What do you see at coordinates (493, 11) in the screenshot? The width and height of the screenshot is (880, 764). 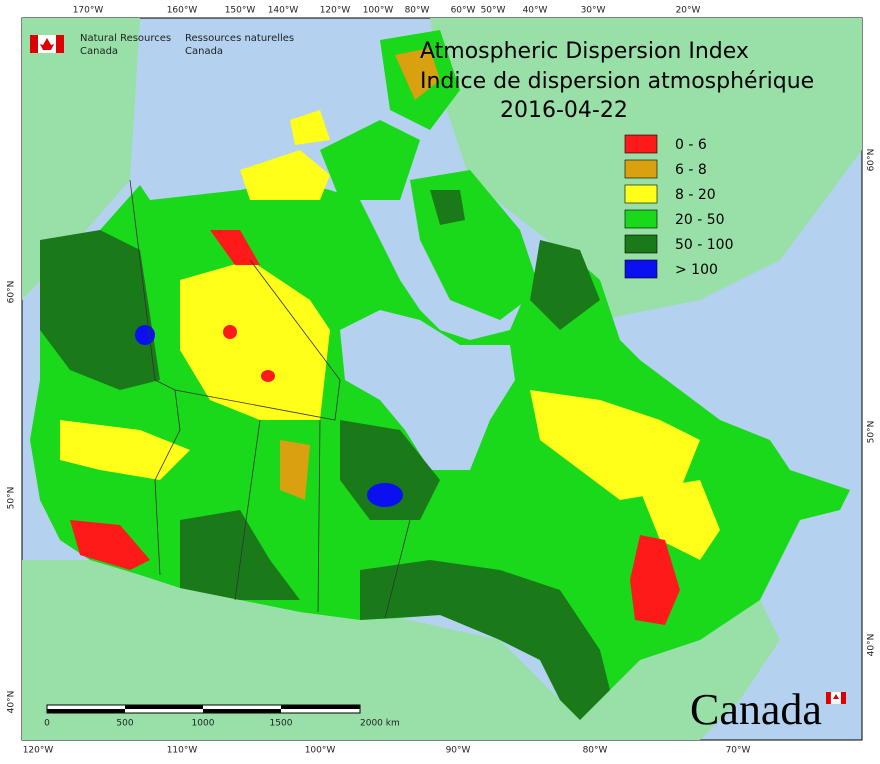 I see `top-label: 50°W` at bounding box center [493, 11].